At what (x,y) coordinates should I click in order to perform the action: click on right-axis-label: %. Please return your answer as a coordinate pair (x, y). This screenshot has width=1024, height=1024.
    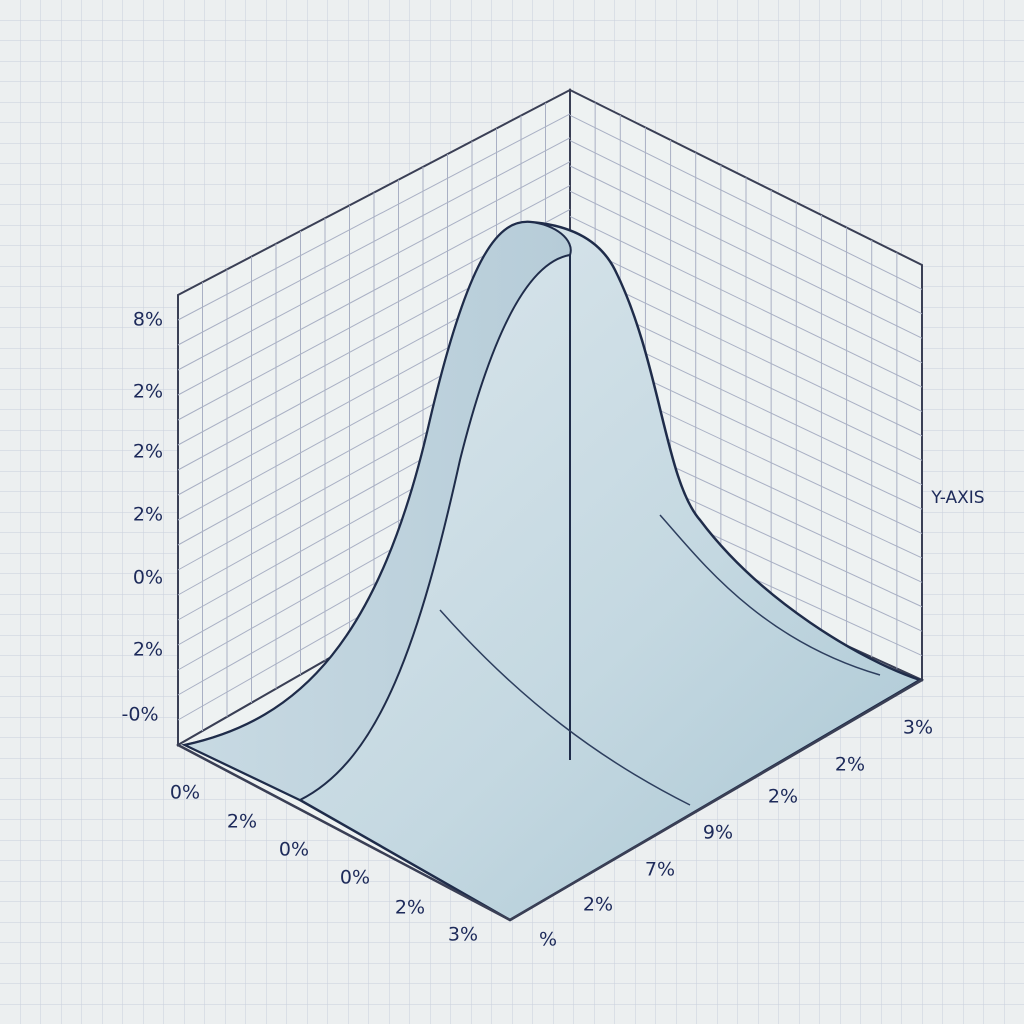
    Looking at the image, I should click on (548, 940).